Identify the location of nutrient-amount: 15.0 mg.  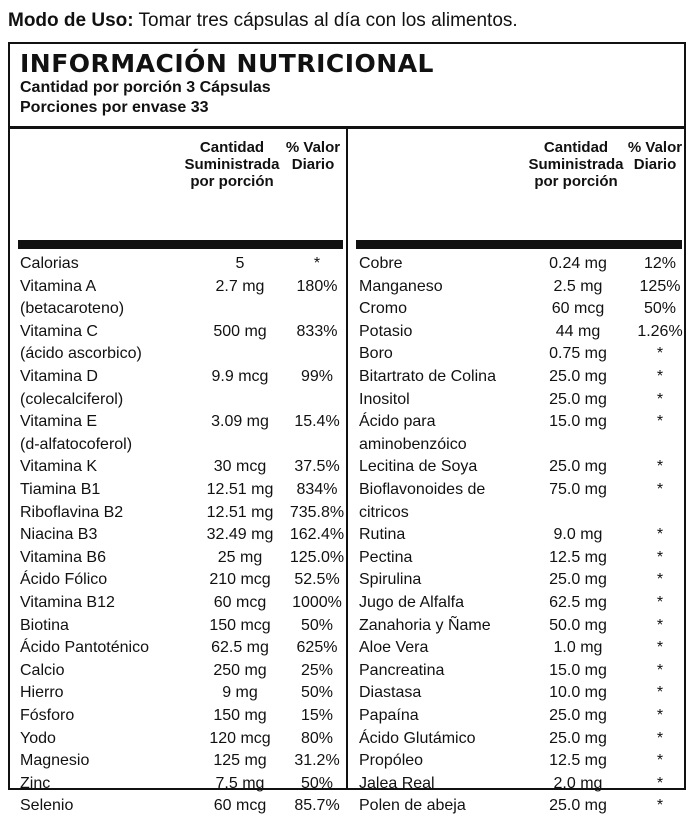
(578, 422).